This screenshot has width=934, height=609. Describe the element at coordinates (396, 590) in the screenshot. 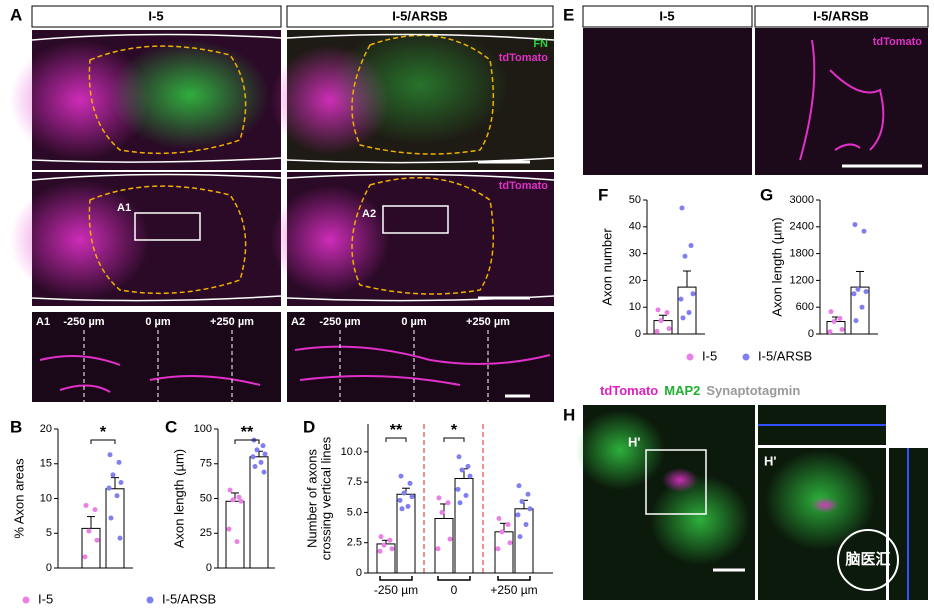

I see `x-tick-label: -250 µm` at that location.